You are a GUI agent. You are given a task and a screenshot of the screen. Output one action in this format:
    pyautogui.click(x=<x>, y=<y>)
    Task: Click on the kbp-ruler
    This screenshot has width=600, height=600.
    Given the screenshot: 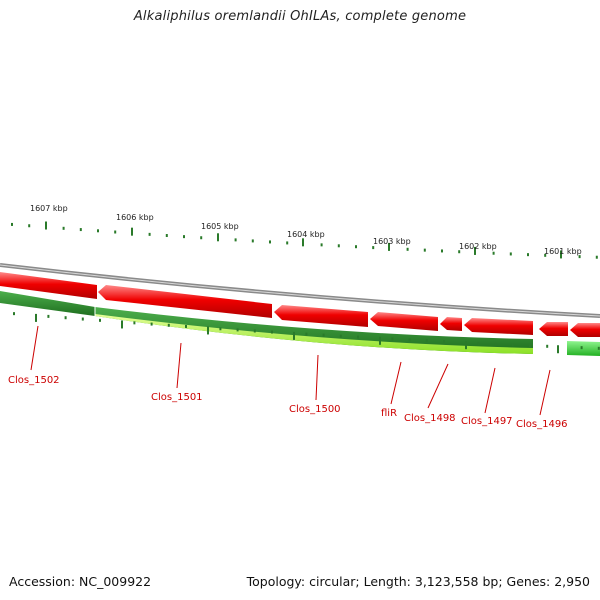 What is the action you would take?
    pyautogui.click(x=304, y=240)
    